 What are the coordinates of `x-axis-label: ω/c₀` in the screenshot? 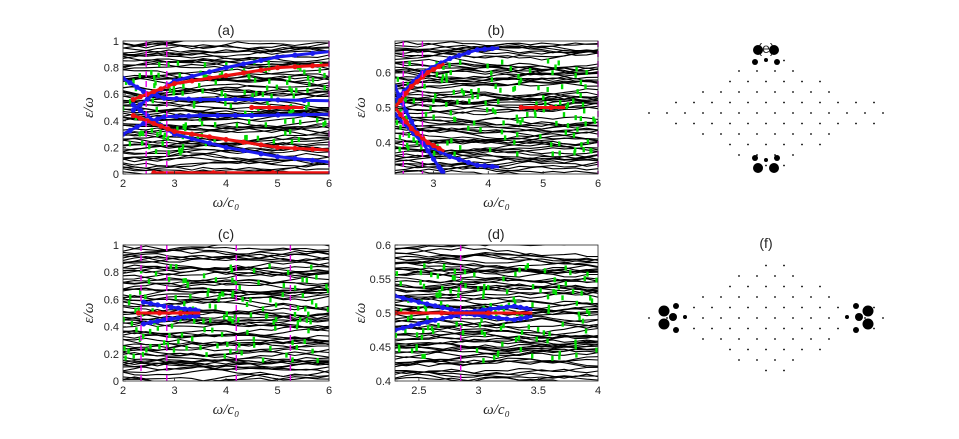 It's located at (226, 203).